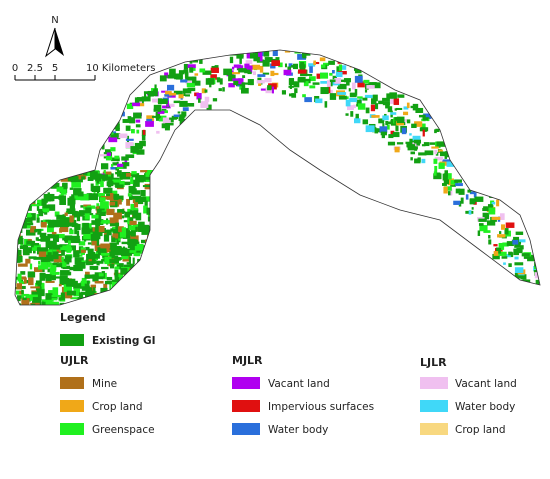  What do you see at coordinates (74, 360) in the screenshot?
I see `group-title: UJLR` at bounding box center [74, 360].